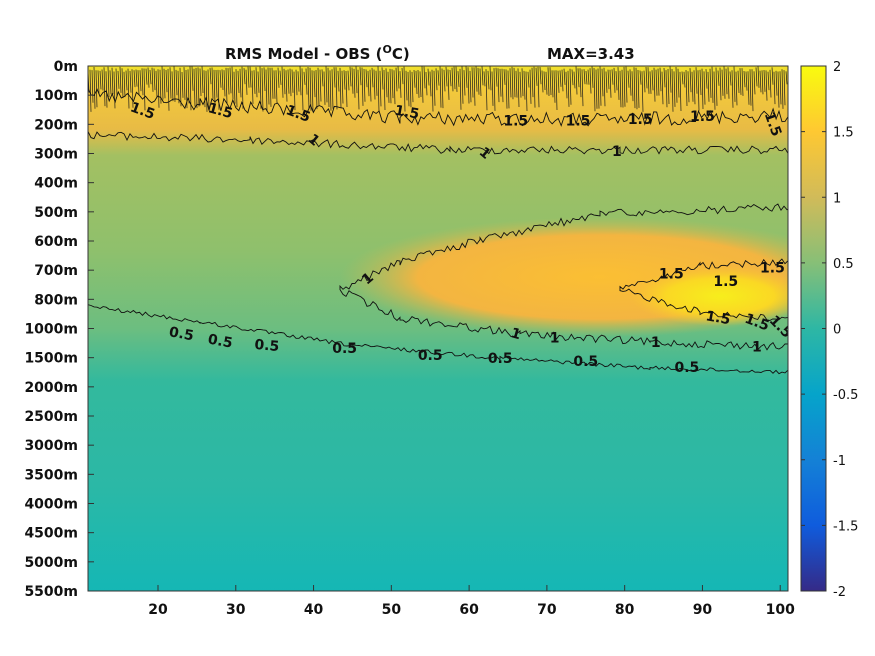 Image resolution: width=875 pixels, height=656 pixels. Describe the element at coordinates (547, 610) in the screenshot. I see `x-tick-label: 70` at that location.